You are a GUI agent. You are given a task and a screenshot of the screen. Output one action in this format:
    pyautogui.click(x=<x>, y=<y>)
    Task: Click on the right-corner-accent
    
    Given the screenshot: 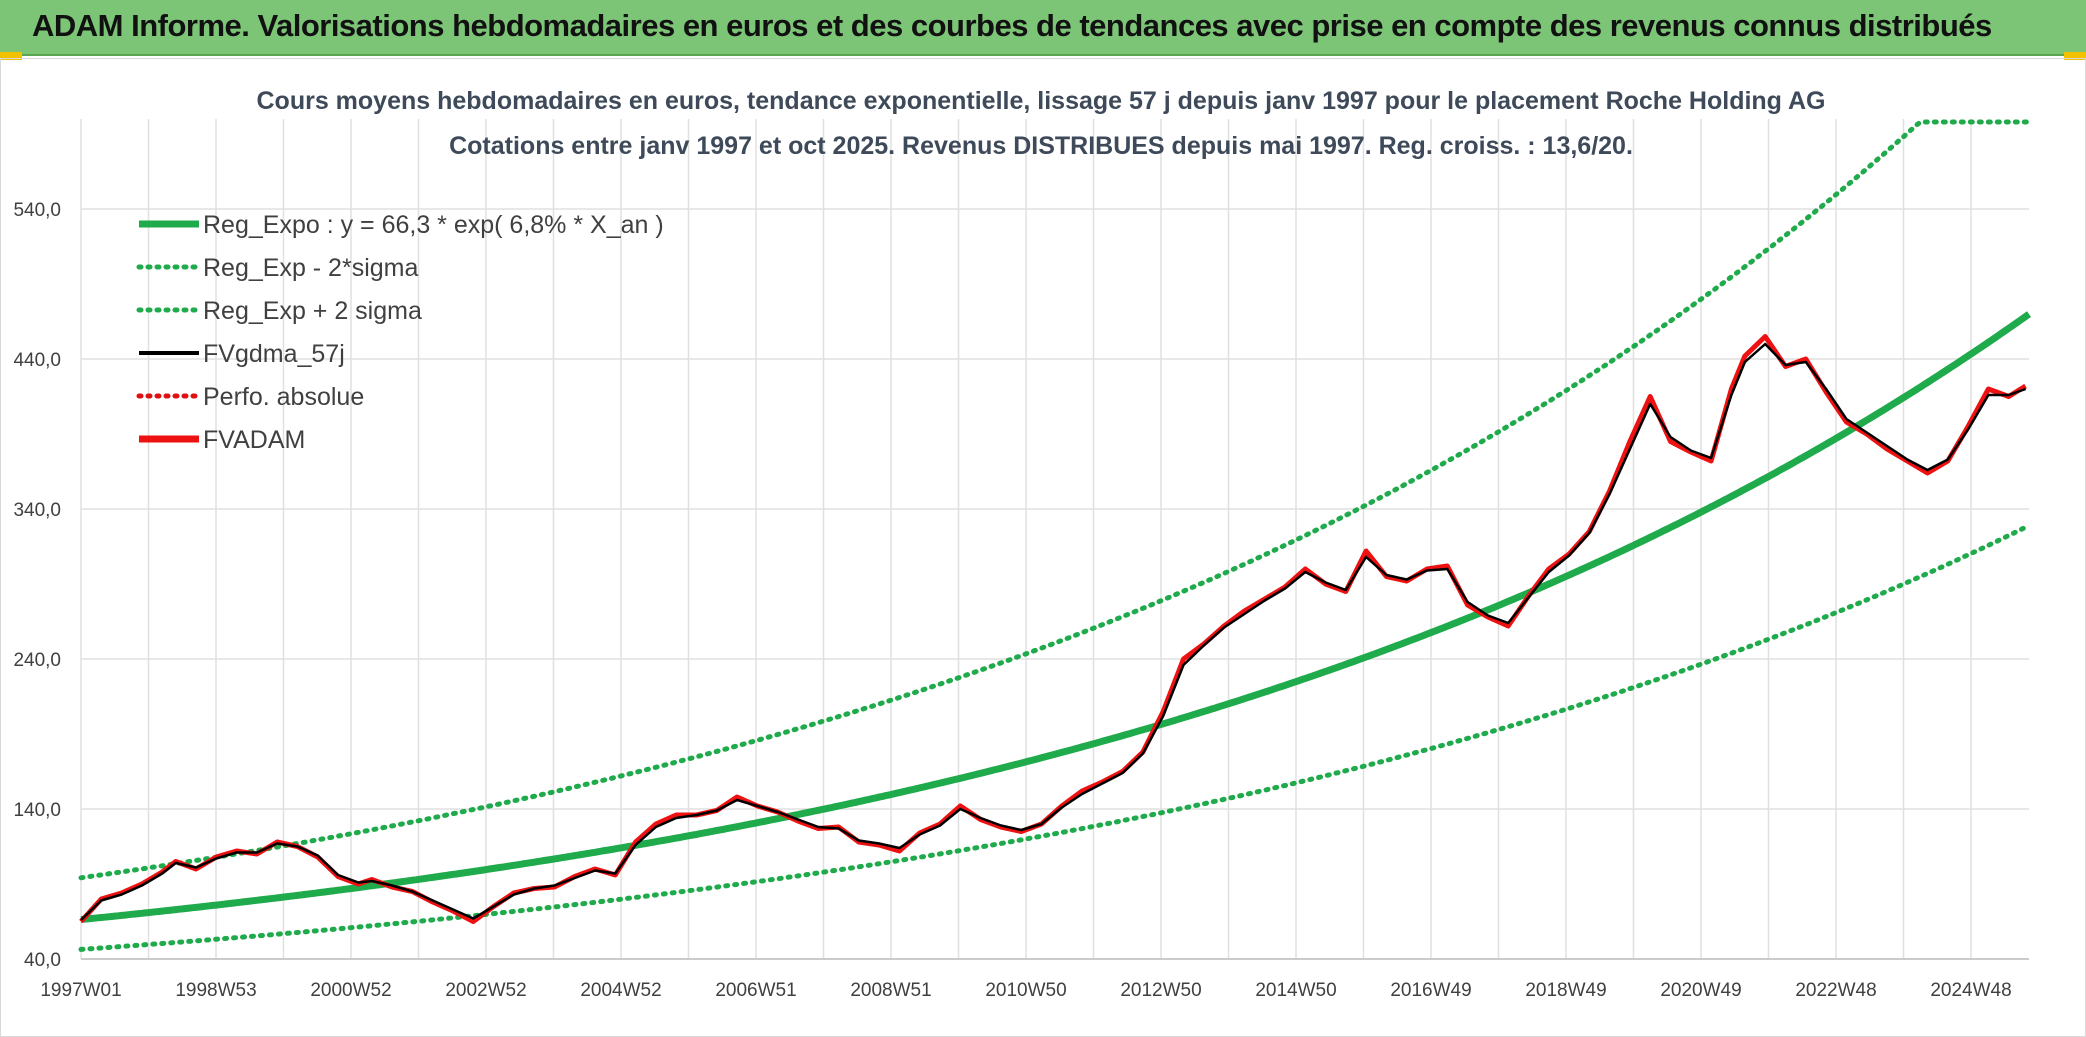 What is the action you would take?
    pyautogui.click(x=2075, y=56)
    